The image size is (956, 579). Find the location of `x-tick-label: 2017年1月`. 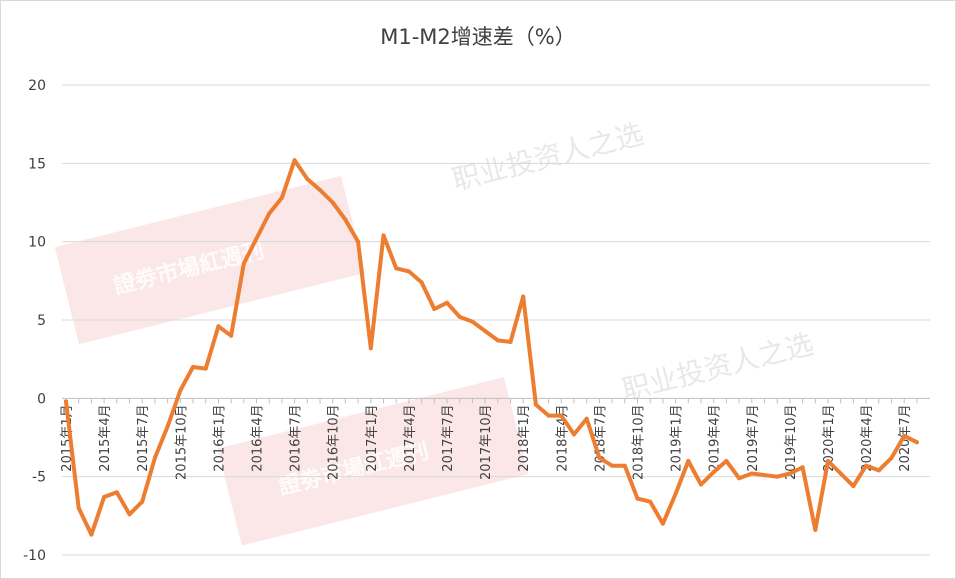

x-tick-label: 2017年1月 is located at coordinates (372, 437).